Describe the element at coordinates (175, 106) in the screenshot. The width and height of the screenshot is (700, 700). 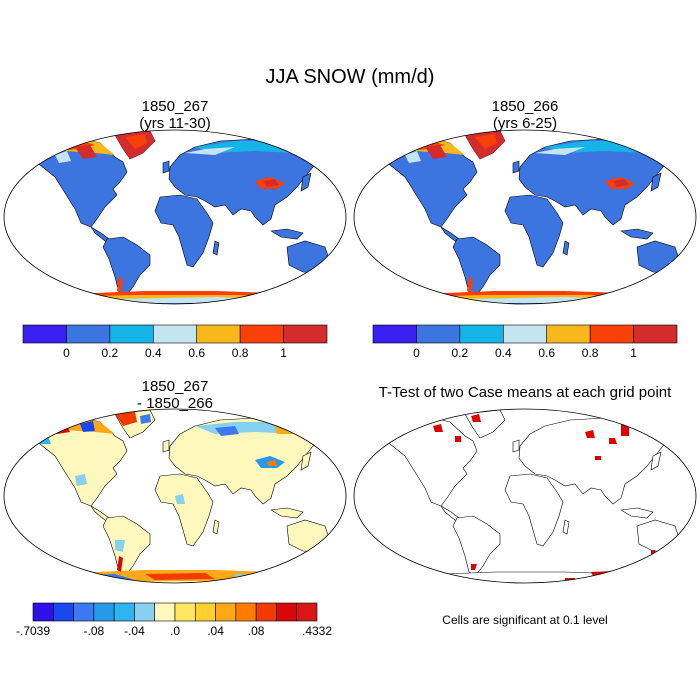
I see `panel1-title-line1: 1850_267` at that location.